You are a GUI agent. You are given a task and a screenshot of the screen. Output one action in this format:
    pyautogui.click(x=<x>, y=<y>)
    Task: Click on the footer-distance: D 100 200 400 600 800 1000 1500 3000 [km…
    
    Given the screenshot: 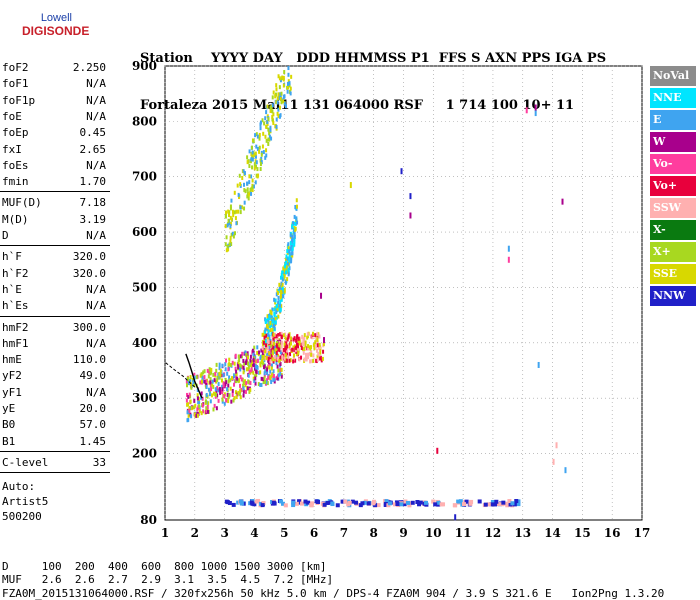 What is the action you would take?
    pyautogui.click(x=164, y=566)
    